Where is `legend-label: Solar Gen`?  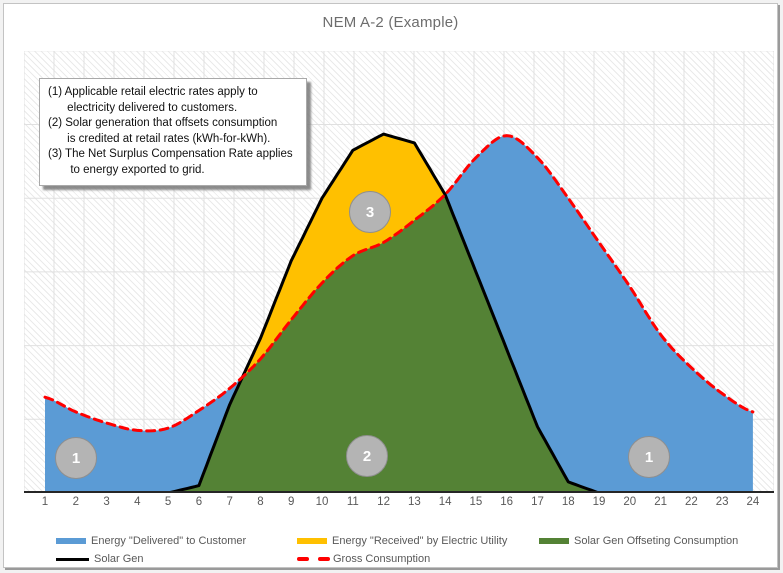
legend-label: Solar Gen is located at coordinates (119, 559).